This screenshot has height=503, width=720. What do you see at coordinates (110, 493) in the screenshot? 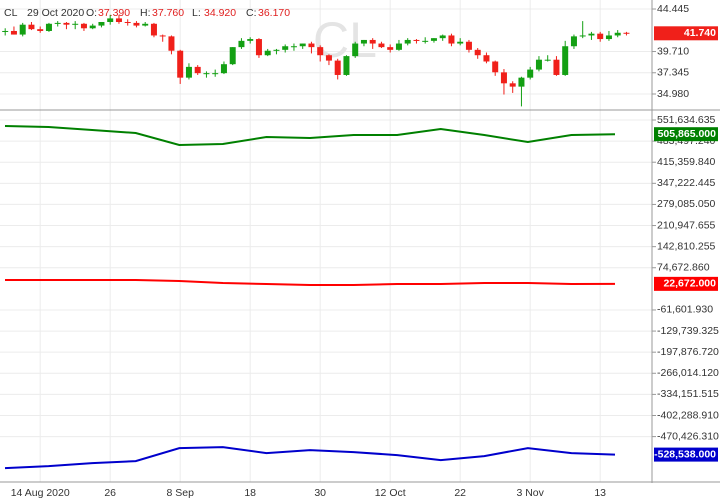
I see `x-tick-label: 26` at bounding box center [110, 493].